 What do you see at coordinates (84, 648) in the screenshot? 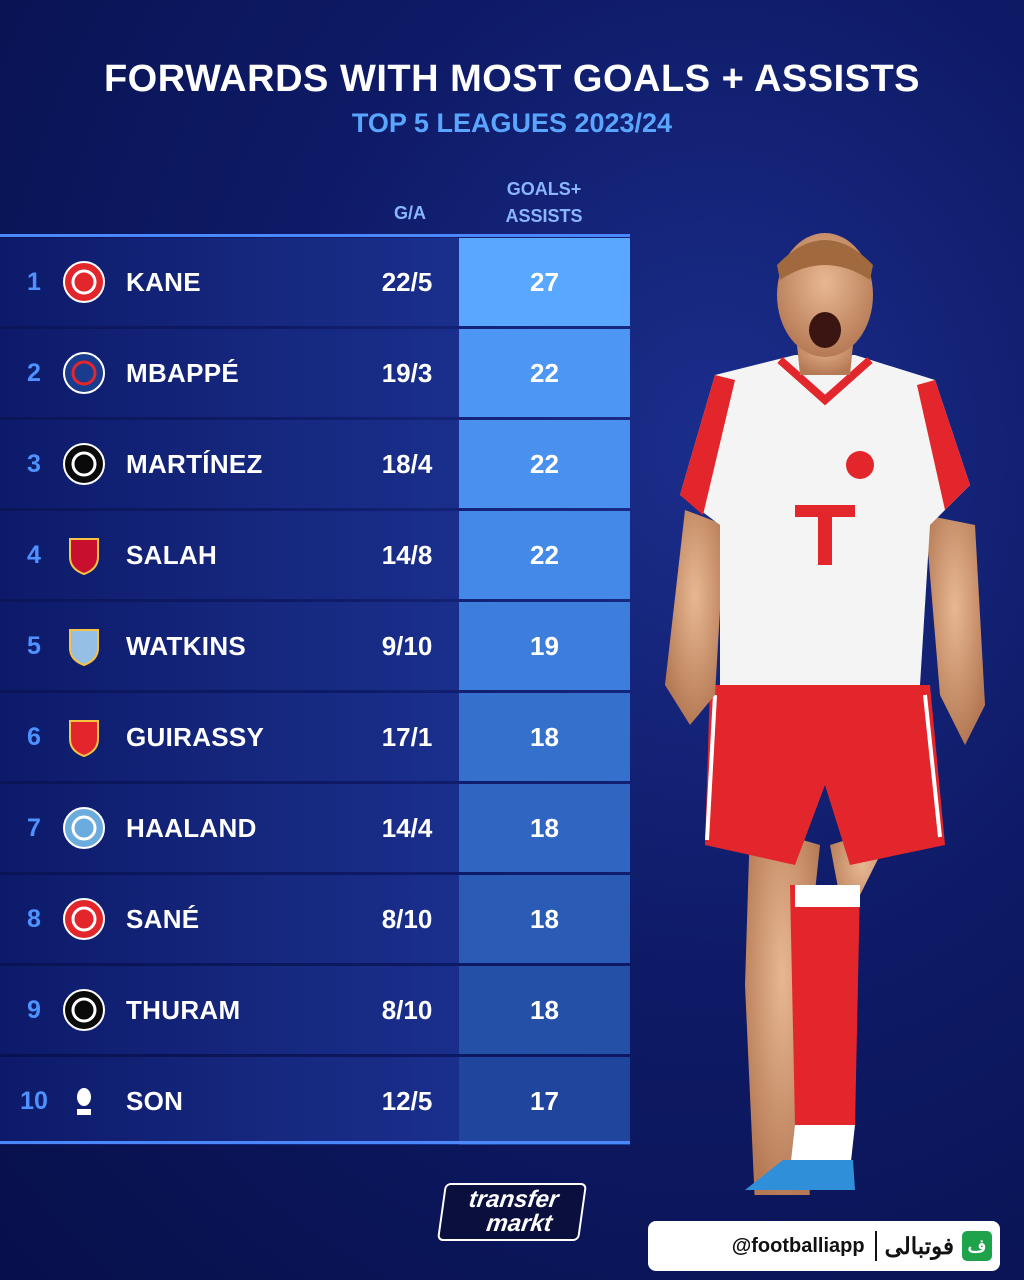
I see `aston-villa-crest-icon` at bounding box center [84, 648].